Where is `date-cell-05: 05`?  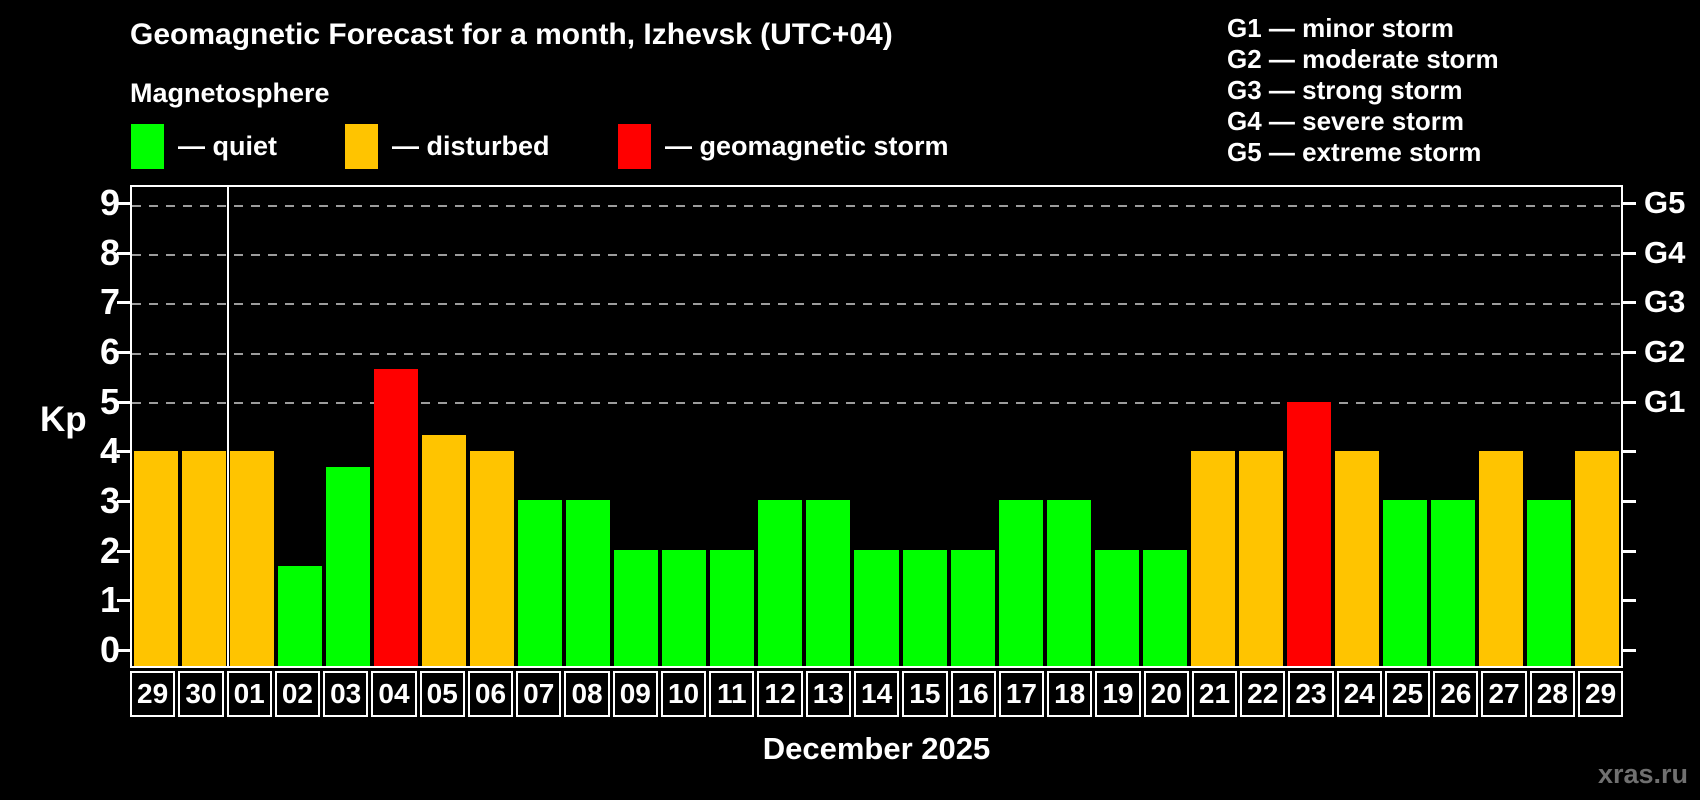 date-cell-05: 05 is located at coordinates (442, 694).